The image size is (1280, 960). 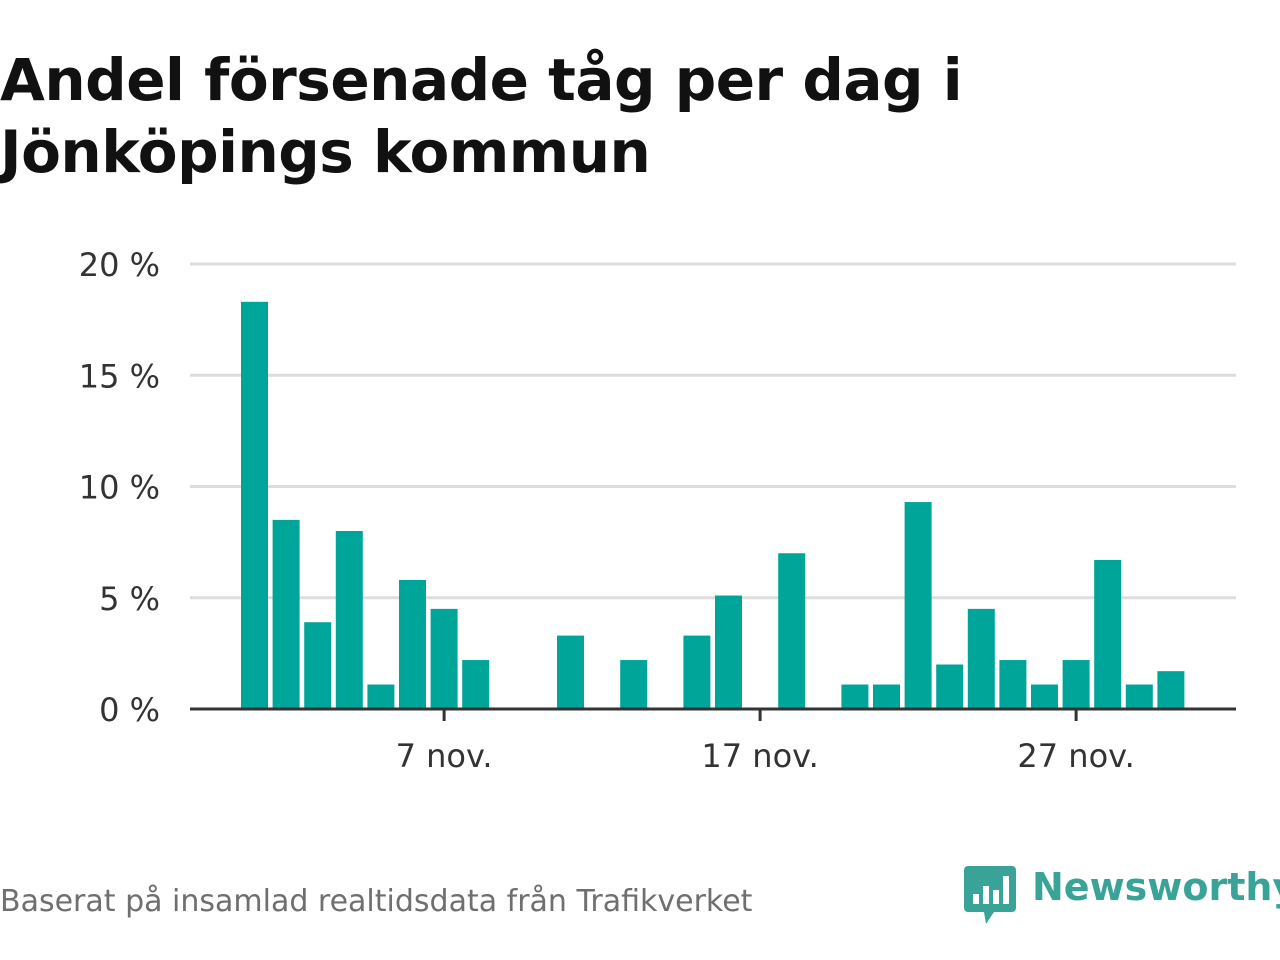 I want to click on bar: 13 nov., so click(x=634, y=684).